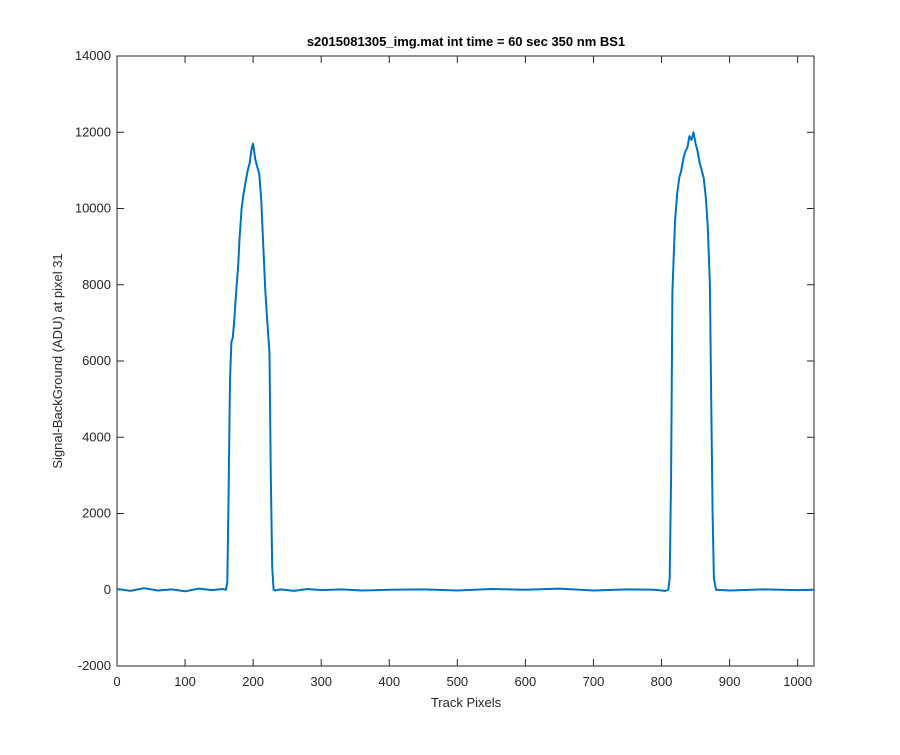 This screenshot has width=900, height=755. What do you see at coordinates (185, 681) in the screenshot?
I see `x-tick-label: 100` at bounding box center [185, 681].